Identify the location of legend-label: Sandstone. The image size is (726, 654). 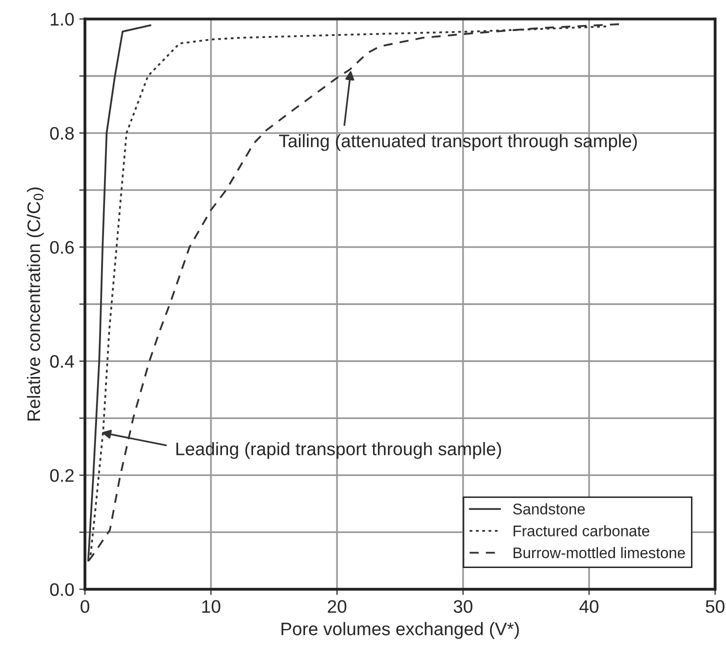
(549, 508).